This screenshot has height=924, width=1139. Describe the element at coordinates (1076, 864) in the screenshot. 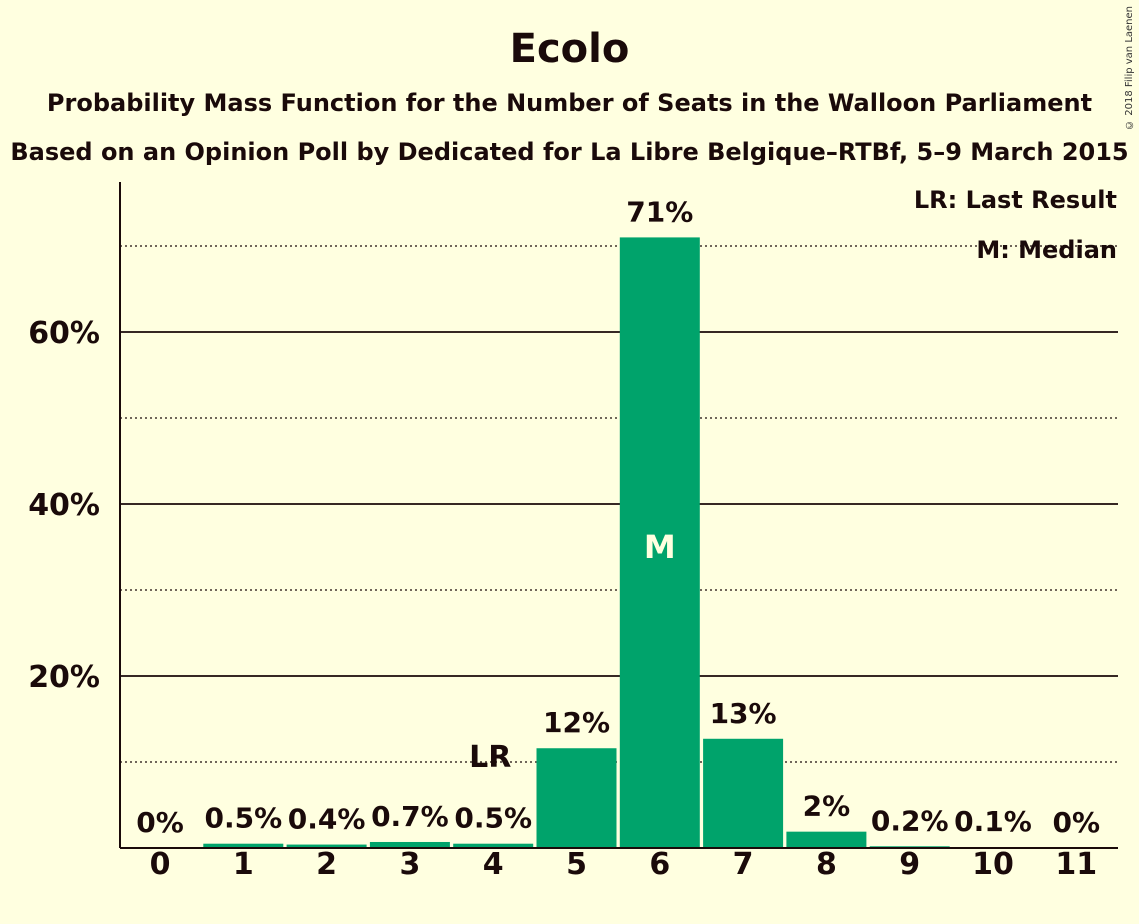

I see `x-tick-label: 11` at that location.